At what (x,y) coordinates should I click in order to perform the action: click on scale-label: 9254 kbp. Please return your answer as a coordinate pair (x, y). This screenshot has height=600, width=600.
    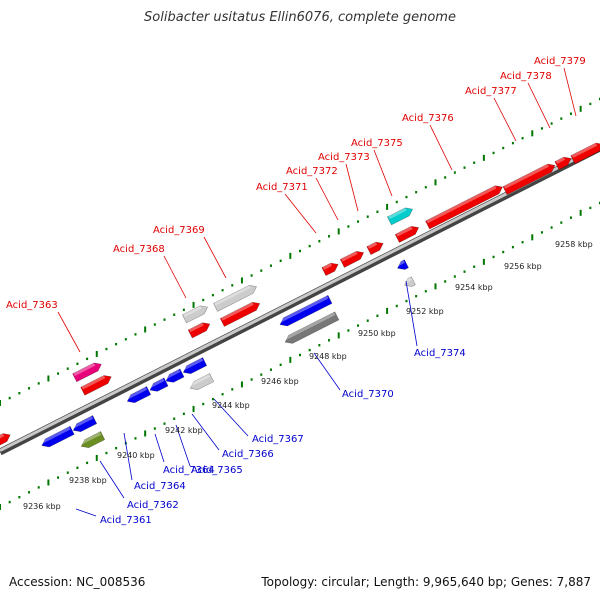
    Looking at the image, I should click on (474, 287).